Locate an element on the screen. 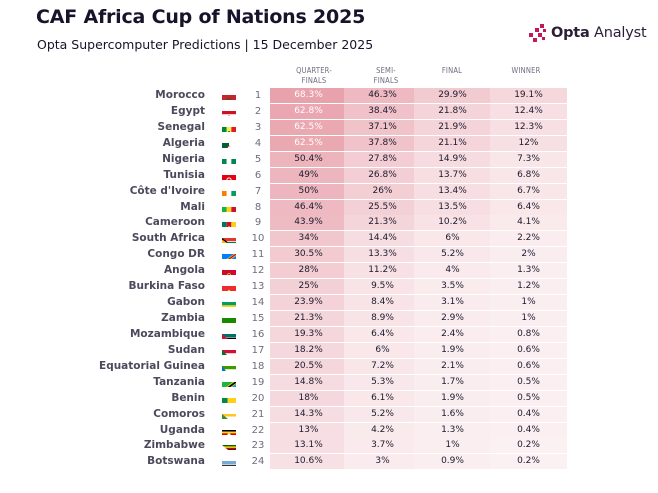  final-probability-cell: 21.9% is located at coordinates (452, 127).